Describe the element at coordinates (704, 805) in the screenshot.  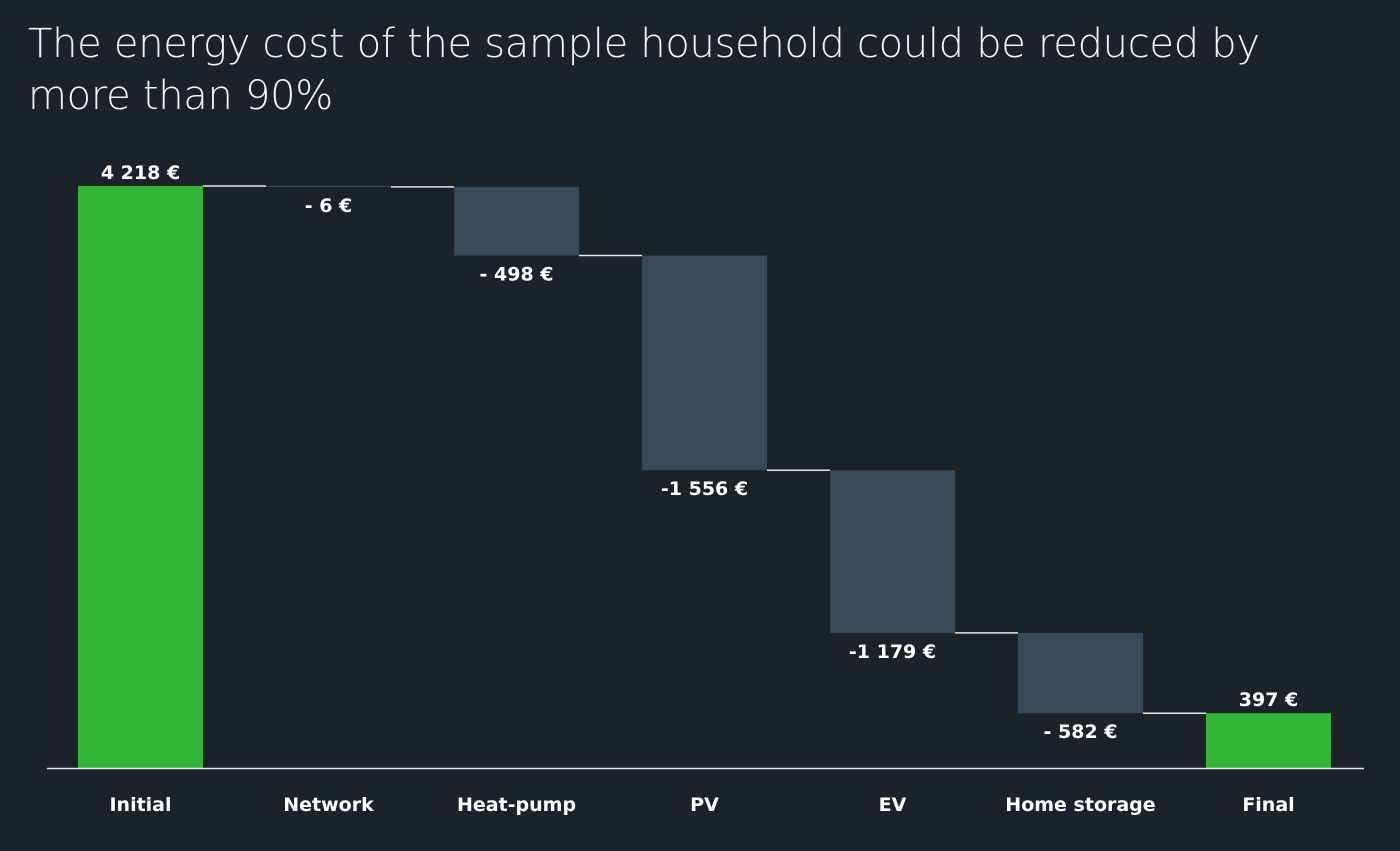
I see `tick-label-pv: PV` at that location.